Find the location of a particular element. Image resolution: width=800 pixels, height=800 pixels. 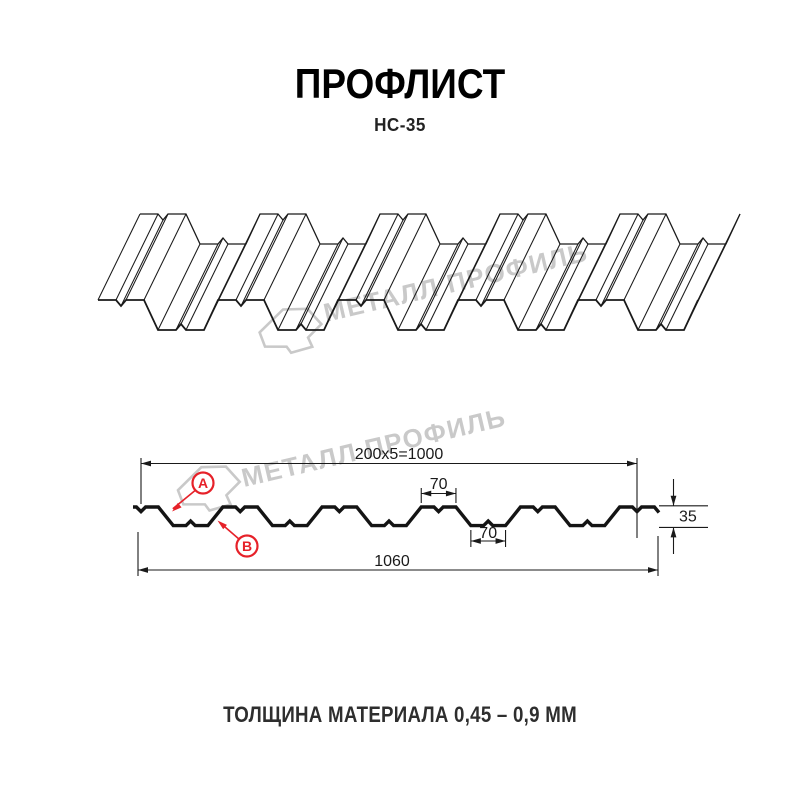

callout-a-letter: А is located at coordinates (203, 483).